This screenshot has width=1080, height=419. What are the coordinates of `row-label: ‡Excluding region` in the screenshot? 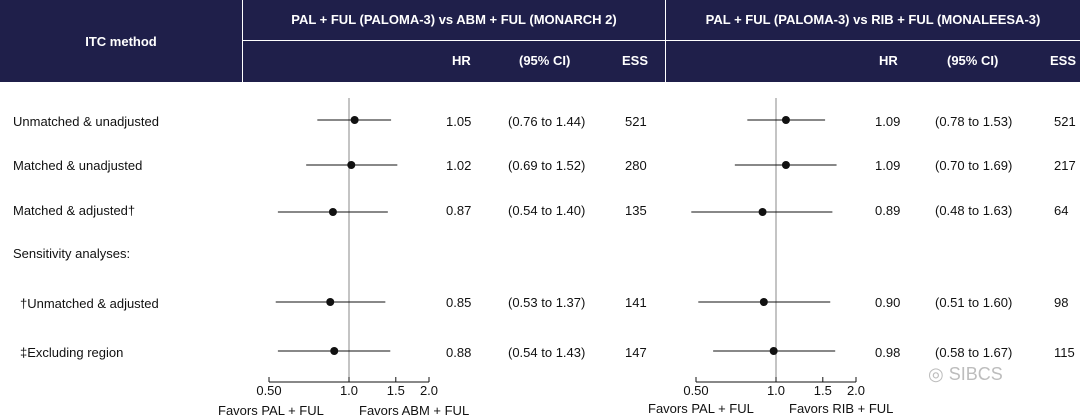 It's located at (72, 352).